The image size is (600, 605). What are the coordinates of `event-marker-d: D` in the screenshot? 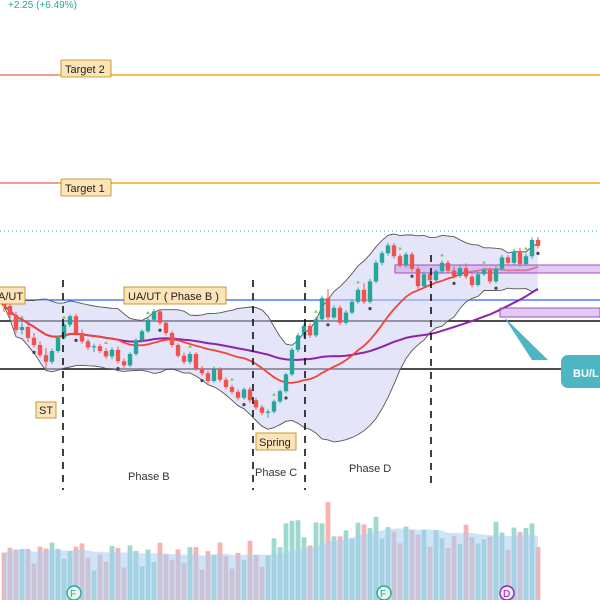 It's located at (507, 593).